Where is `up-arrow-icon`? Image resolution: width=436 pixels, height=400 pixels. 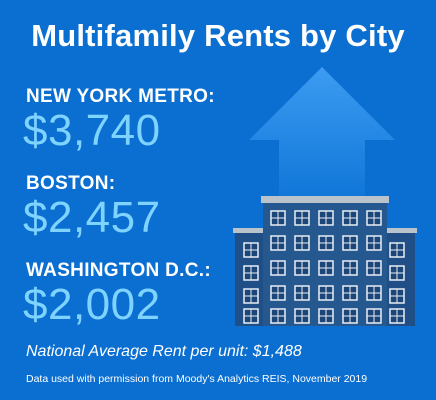
up-arrow-icon is located at coordinates (322, 136).